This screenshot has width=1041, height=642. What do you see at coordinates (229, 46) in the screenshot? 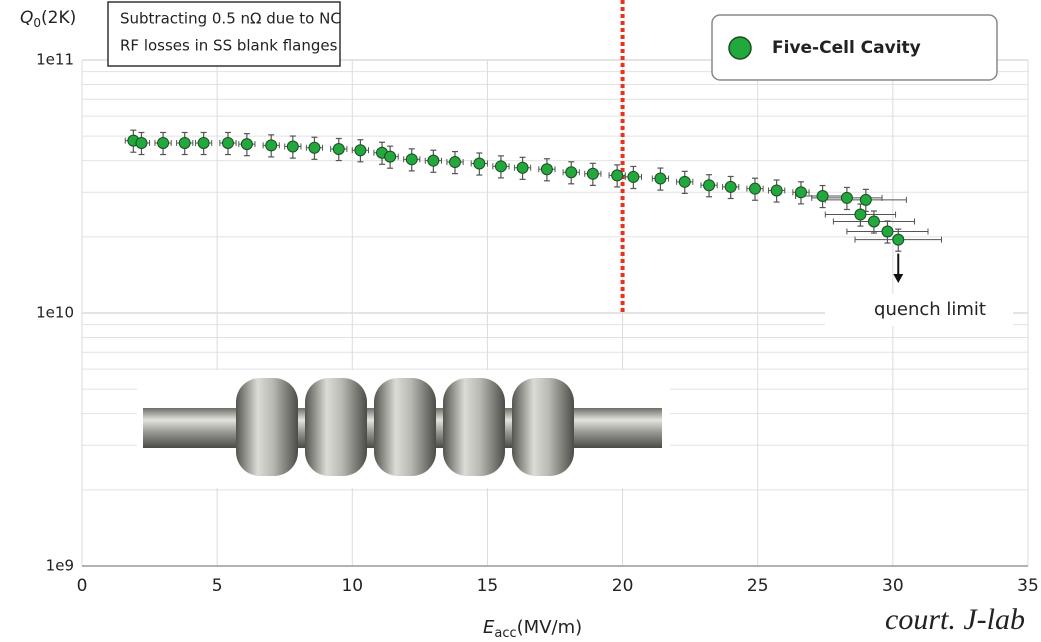
I see `note-line: RF losses in SS blank flanges` at bounding box center [229, 46].